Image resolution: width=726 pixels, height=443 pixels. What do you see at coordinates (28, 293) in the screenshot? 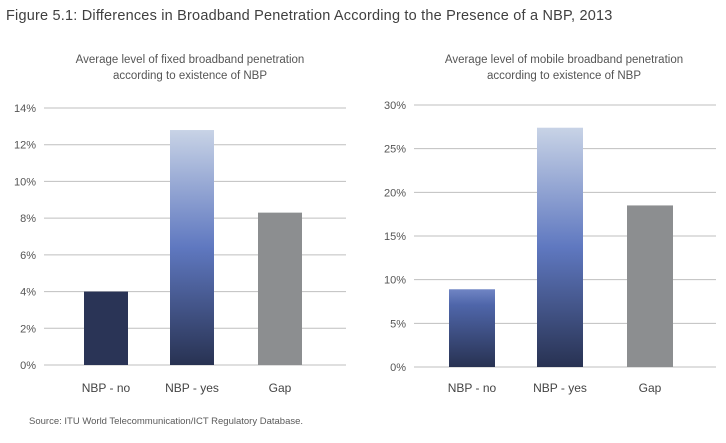
I see `y-tick-label: 4%` at bounding box center [28, 293].